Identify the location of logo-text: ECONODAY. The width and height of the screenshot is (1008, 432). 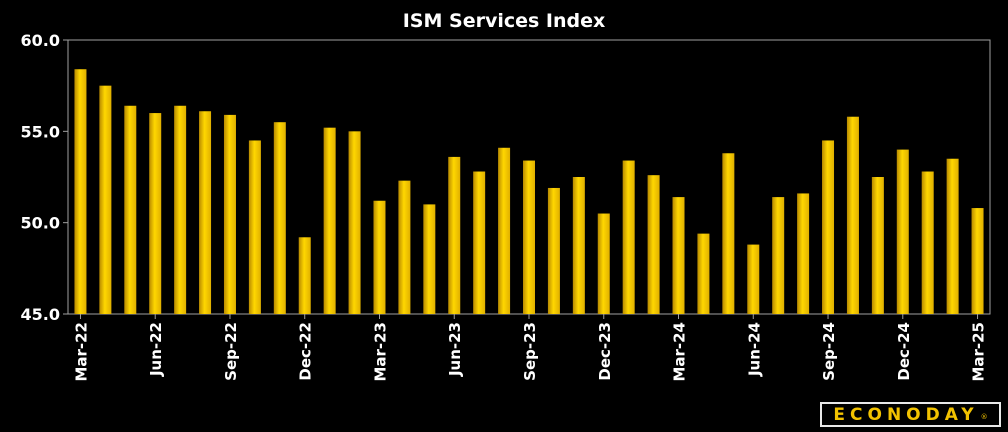
(906, 414).